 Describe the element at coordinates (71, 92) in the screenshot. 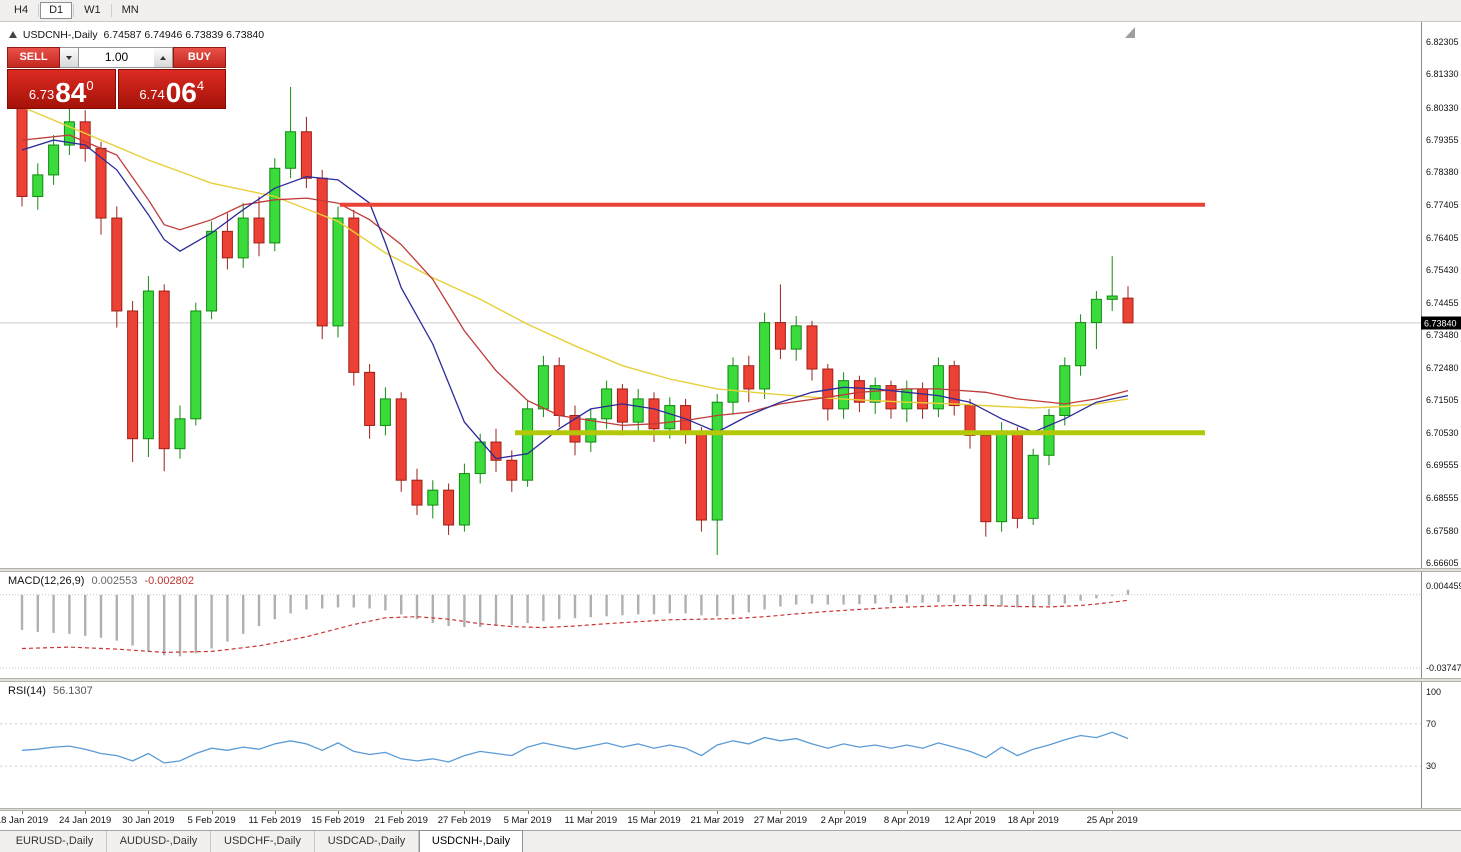

I see `sell-price-pips: 84` at that location.